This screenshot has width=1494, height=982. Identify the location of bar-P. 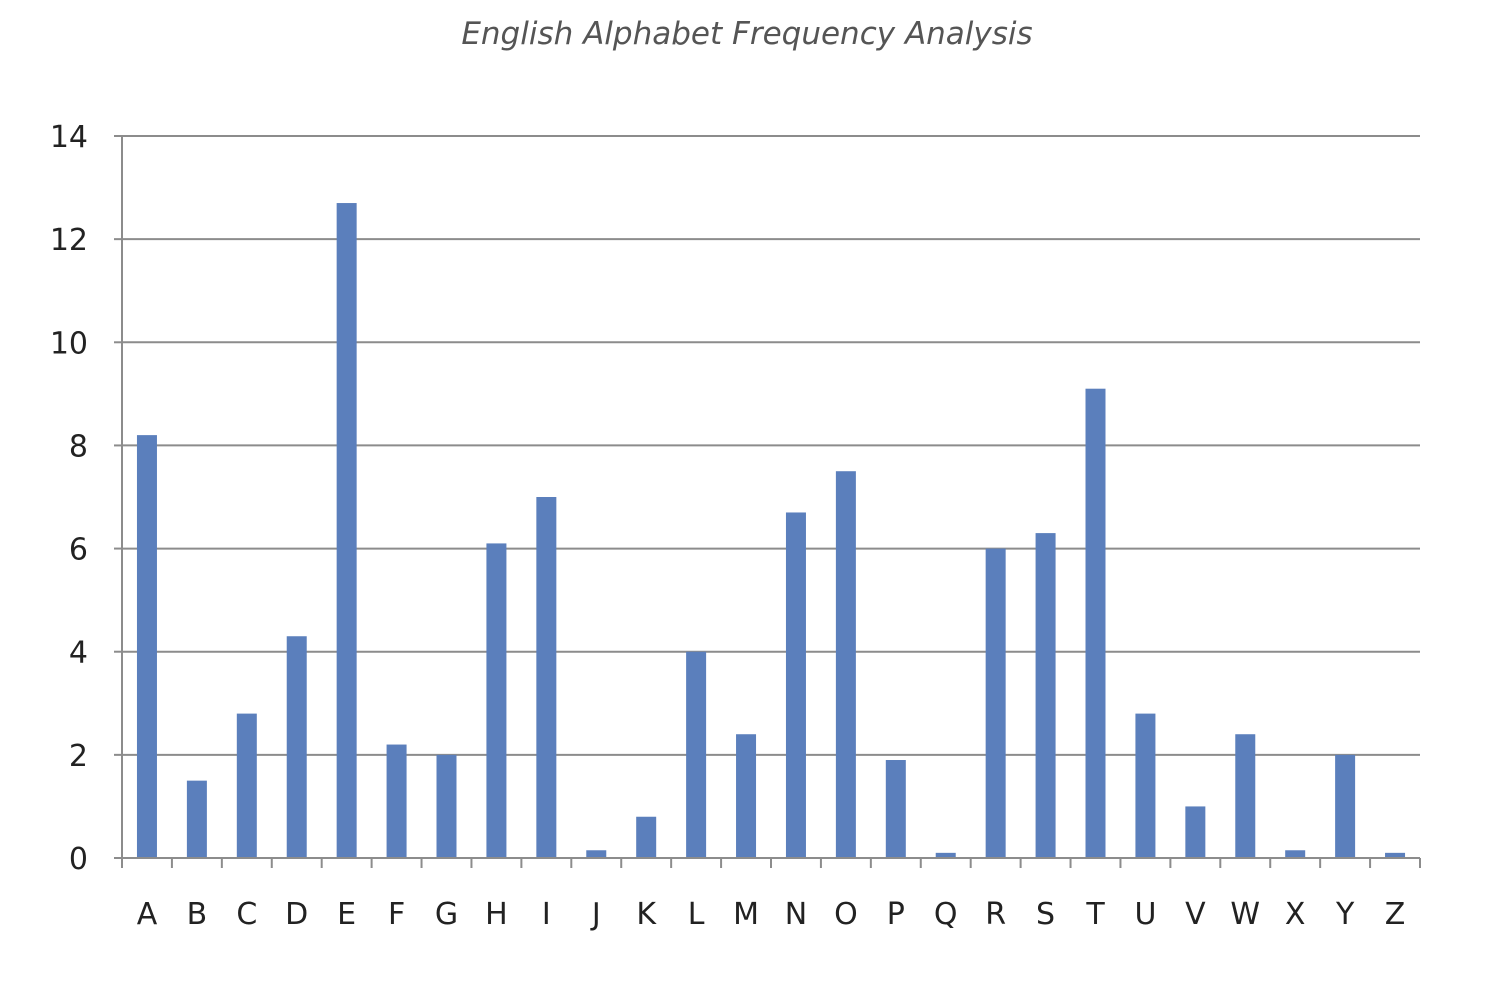
(895, 809).